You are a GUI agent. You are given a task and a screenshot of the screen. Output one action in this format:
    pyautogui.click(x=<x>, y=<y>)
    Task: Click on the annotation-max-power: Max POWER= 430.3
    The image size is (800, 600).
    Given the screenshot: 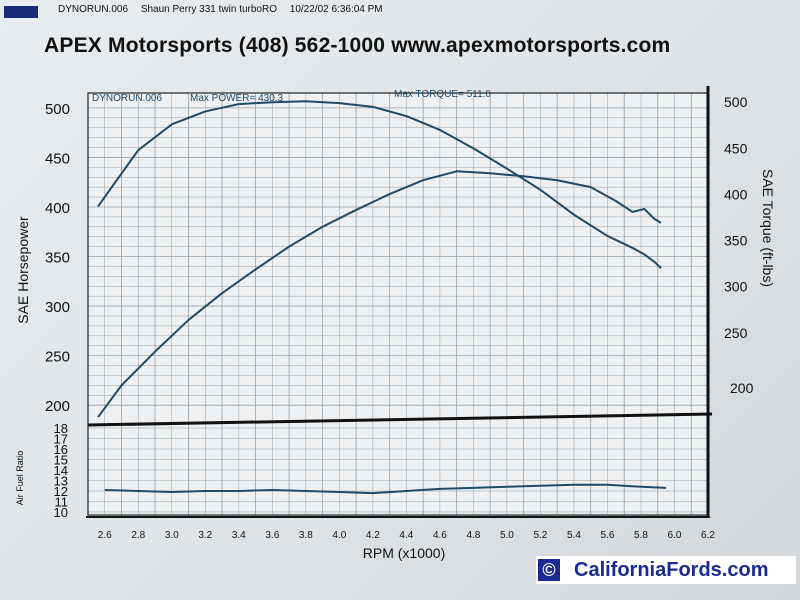 What is the action you would take?
    pyautogui.click(x=237, y=98)
    